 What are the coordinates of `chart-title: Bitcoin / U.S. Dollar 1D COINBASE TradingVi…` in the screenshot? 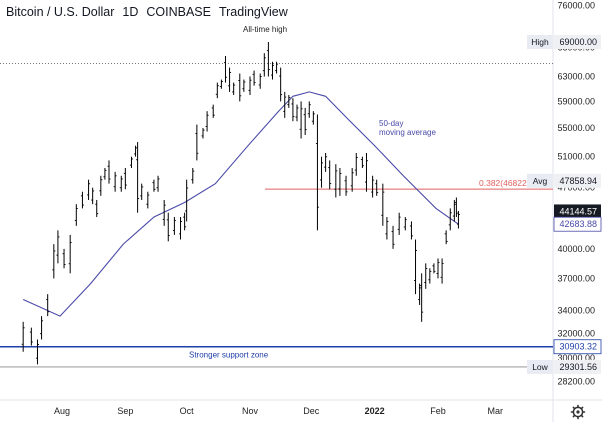 It's located at (147, 12).